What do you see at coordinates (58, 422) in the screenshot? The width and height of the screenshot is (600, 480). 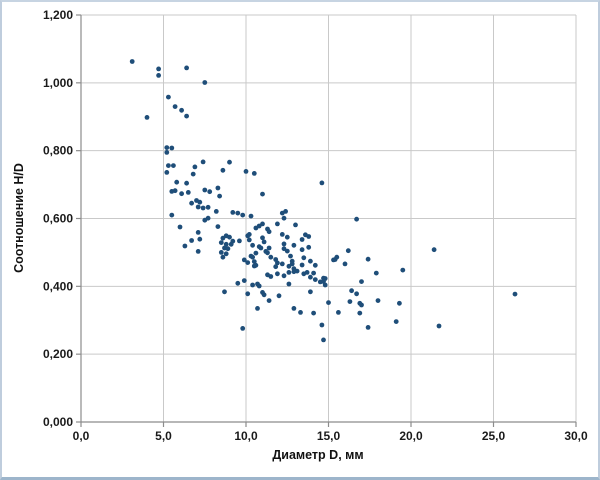 I see `y-tick-label: 0,000` at bounding box center [58, 422].